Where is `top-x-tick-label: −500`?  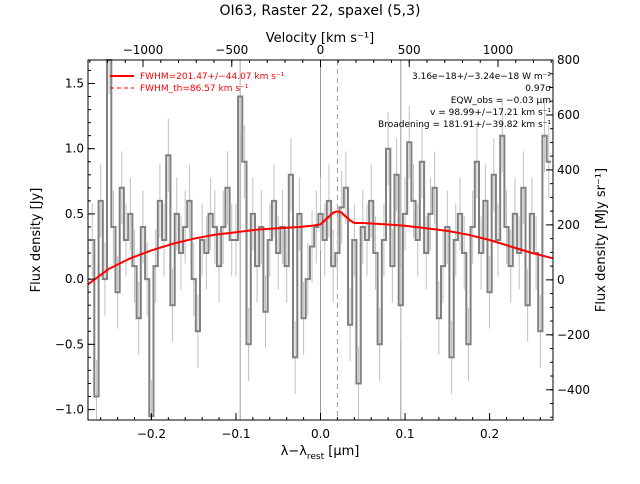 top-x-tick-label: −500 is located at coordinates (231, 50).